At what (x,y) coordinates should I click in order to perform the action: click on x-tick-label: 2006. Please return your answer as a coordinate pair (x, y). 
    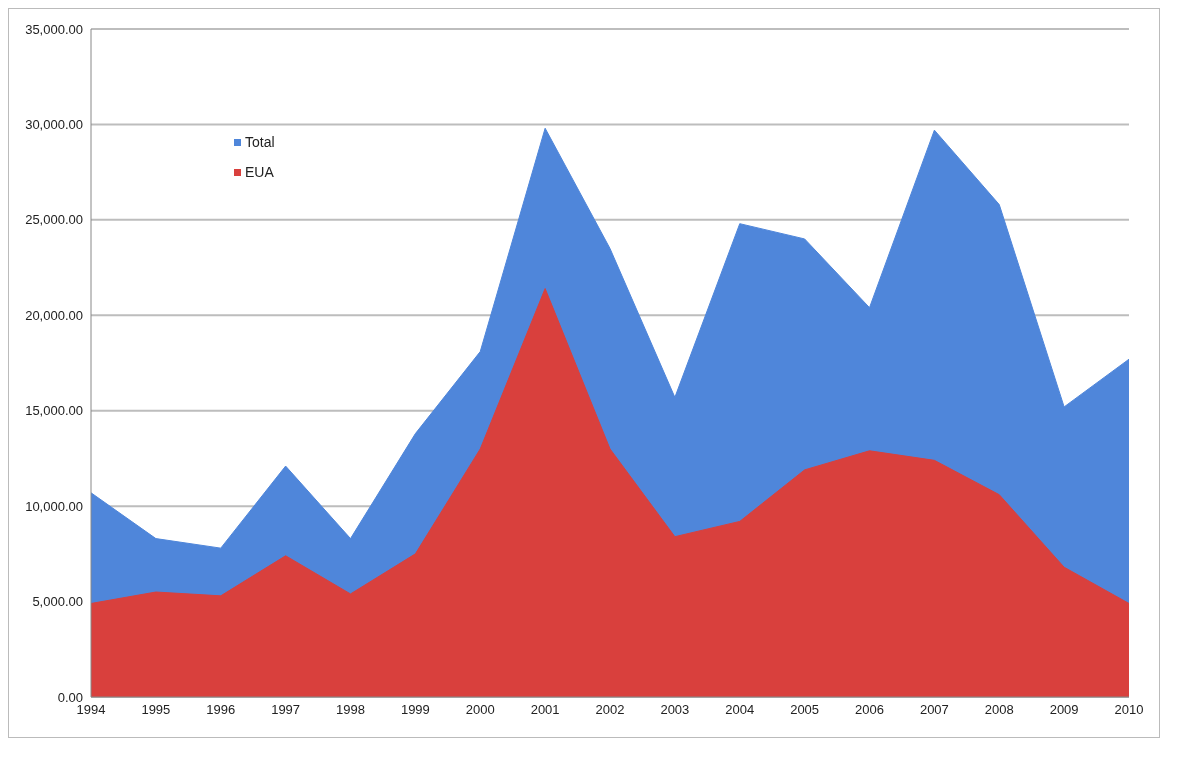
    Looking at the image, I should click on (869, 710).